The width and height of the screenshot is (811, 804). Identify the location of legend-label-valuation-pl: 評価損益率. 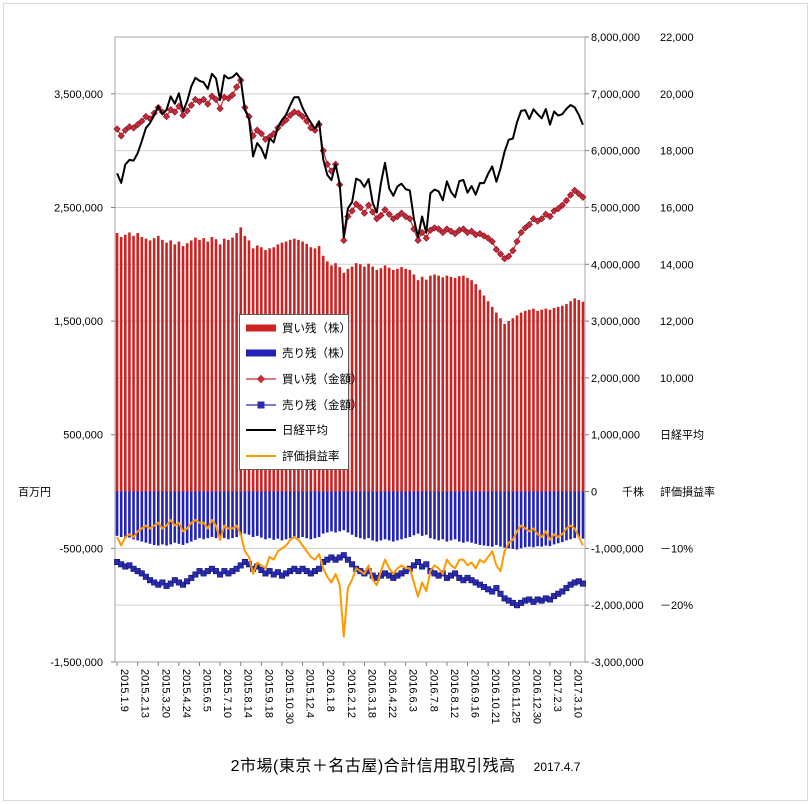
(311, 456).